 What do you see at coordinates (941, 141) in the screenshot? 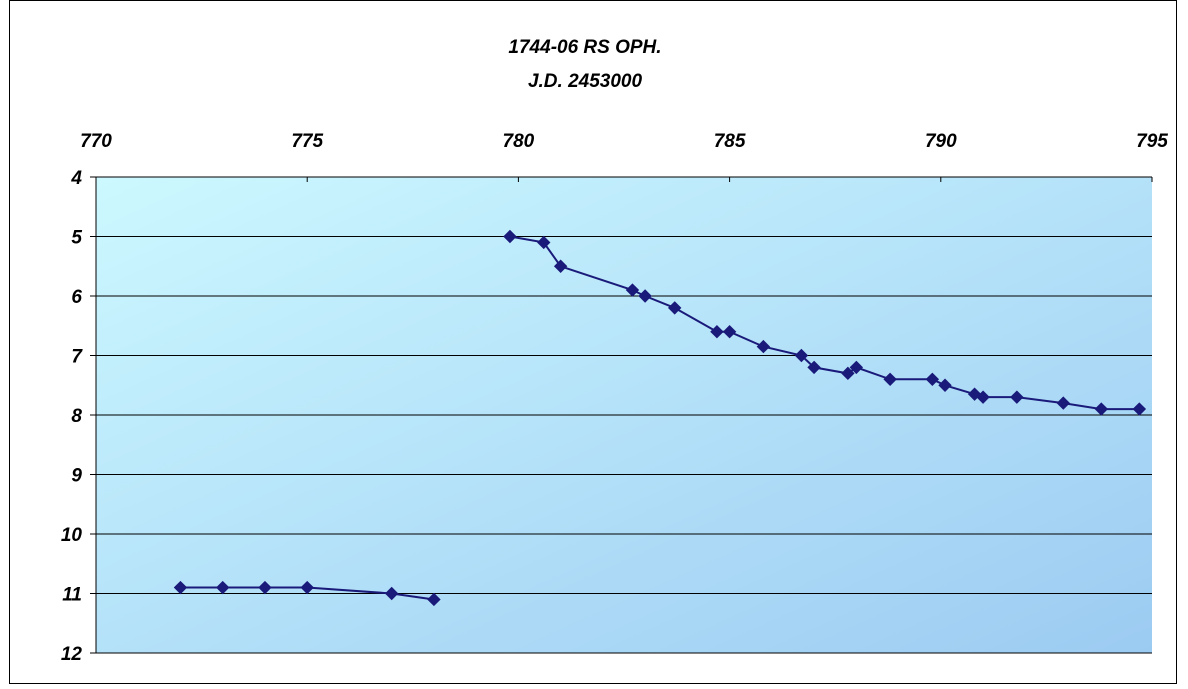
I see `x-tick-label-4: 790` at bounding box center [941, 141].